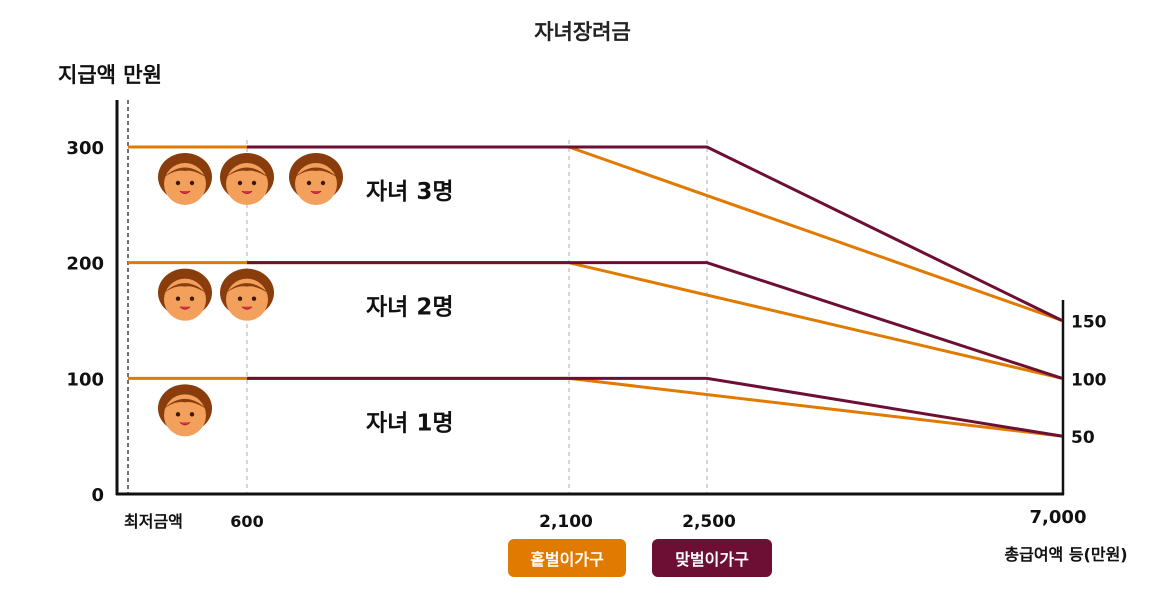 The height and width of the screenshot is (596, 1165). Describe the element at coordinates (1089, 380) in the screenshot. I see `right-tick-label: 100` at that location.